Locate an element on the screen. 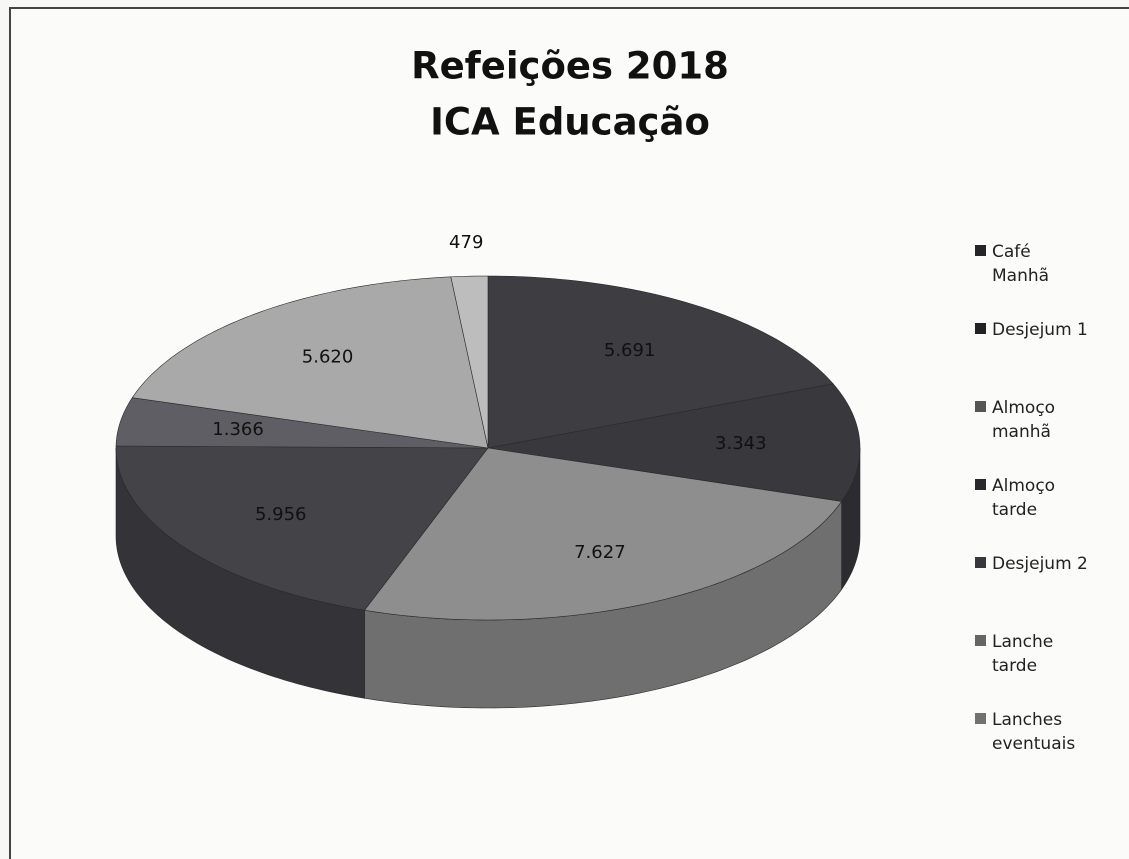 This screenshot has height=859, width=1129. legend-item: Desjejum 2 is located at coordinates (1045, 591).